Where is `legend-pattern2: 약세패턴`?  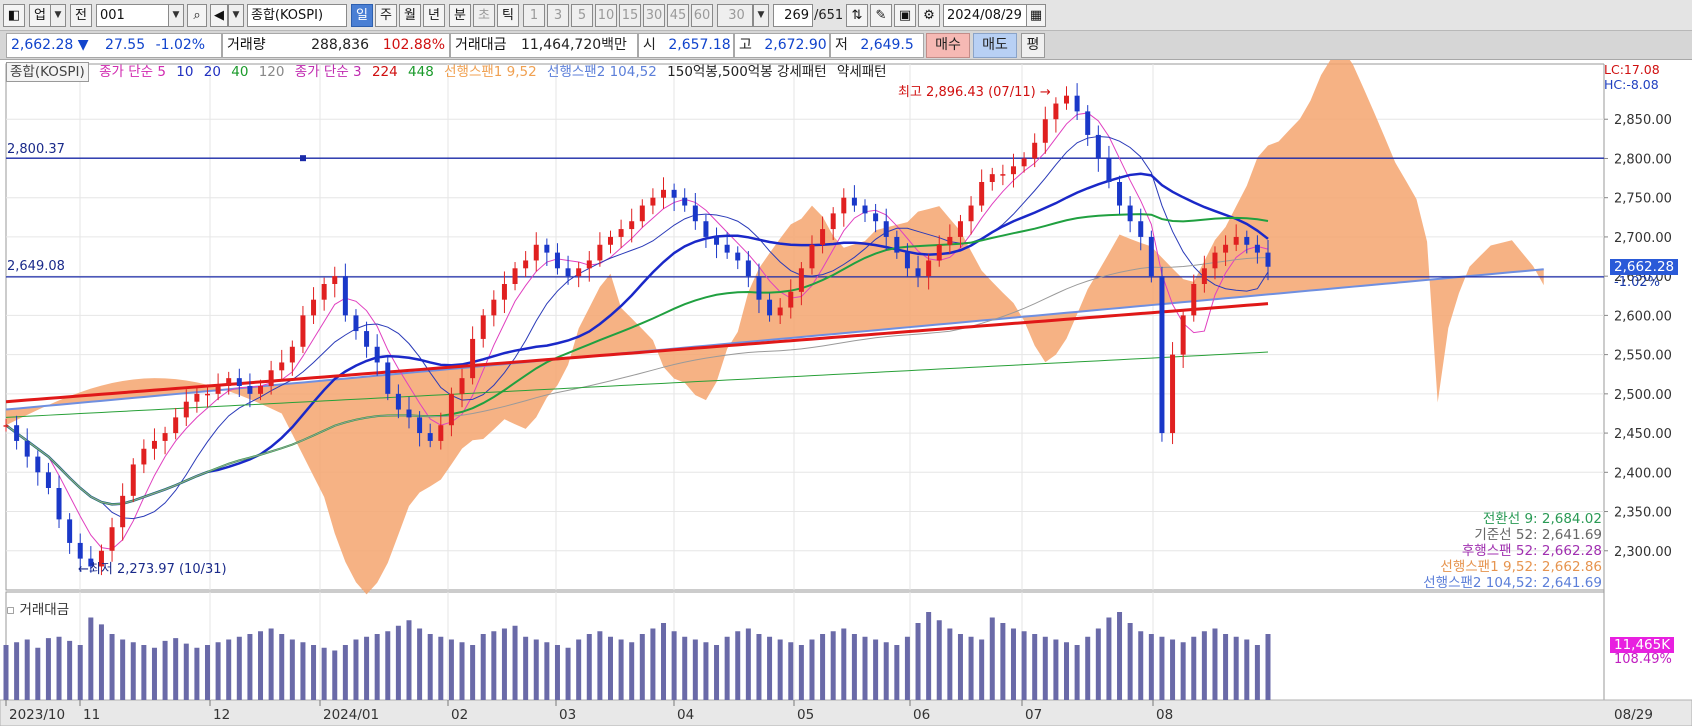 legend-pattern2: 약세패턴 is located at coordinates (861, 72).